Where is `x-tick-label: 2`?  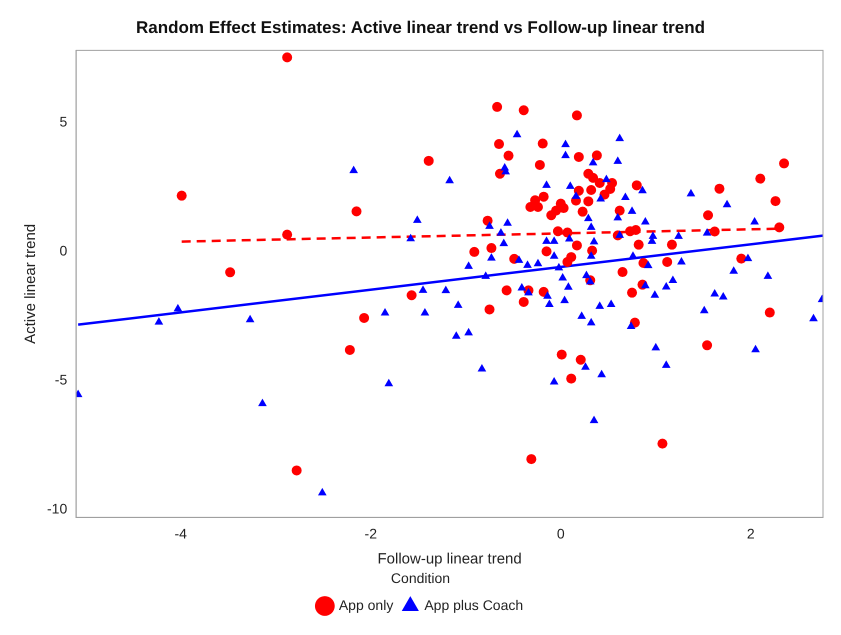 x-tick-label: 2 is located at coordinates (750, 534).